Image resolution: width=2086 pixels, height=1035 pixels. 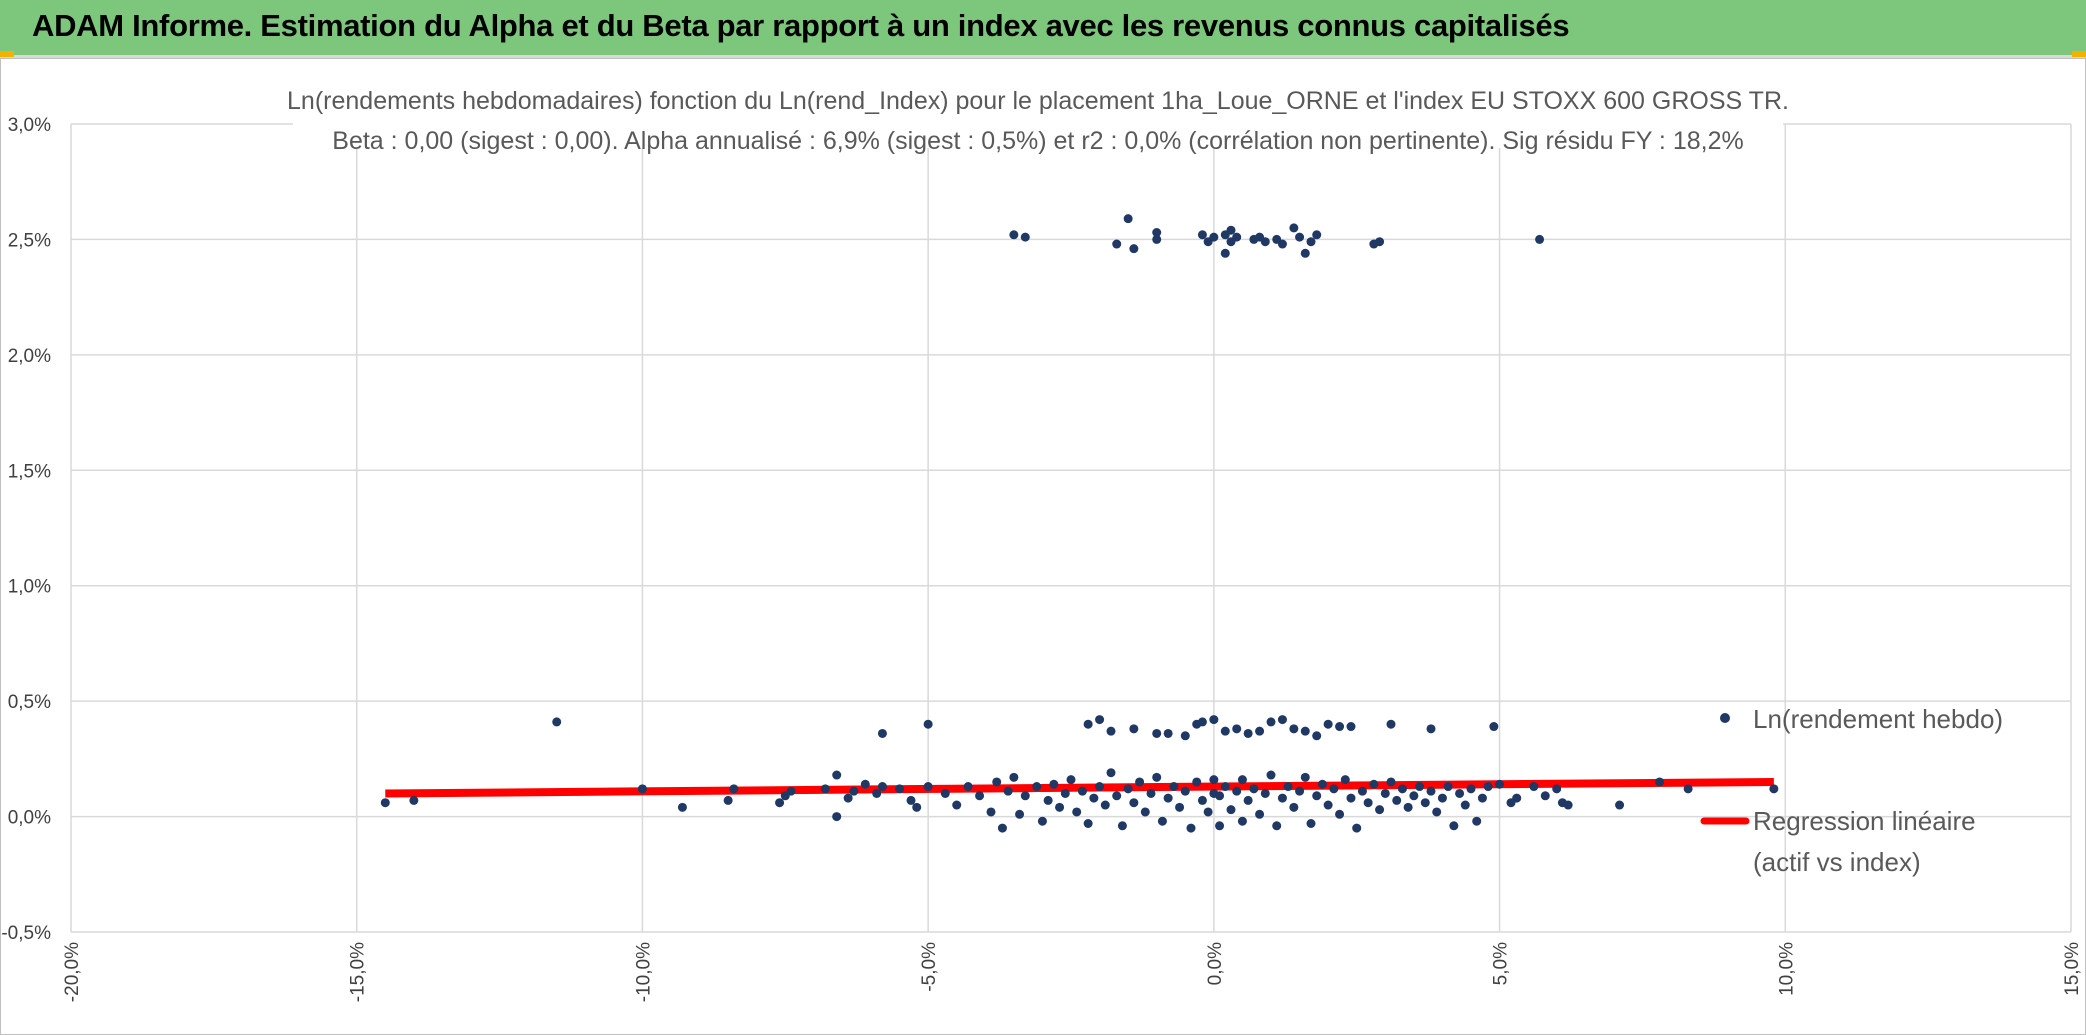 What do you see at coordinates (2072, 969) in the screenshot?
I see `x-tick-label: 15,0%` at bounding box center [2072, 969].